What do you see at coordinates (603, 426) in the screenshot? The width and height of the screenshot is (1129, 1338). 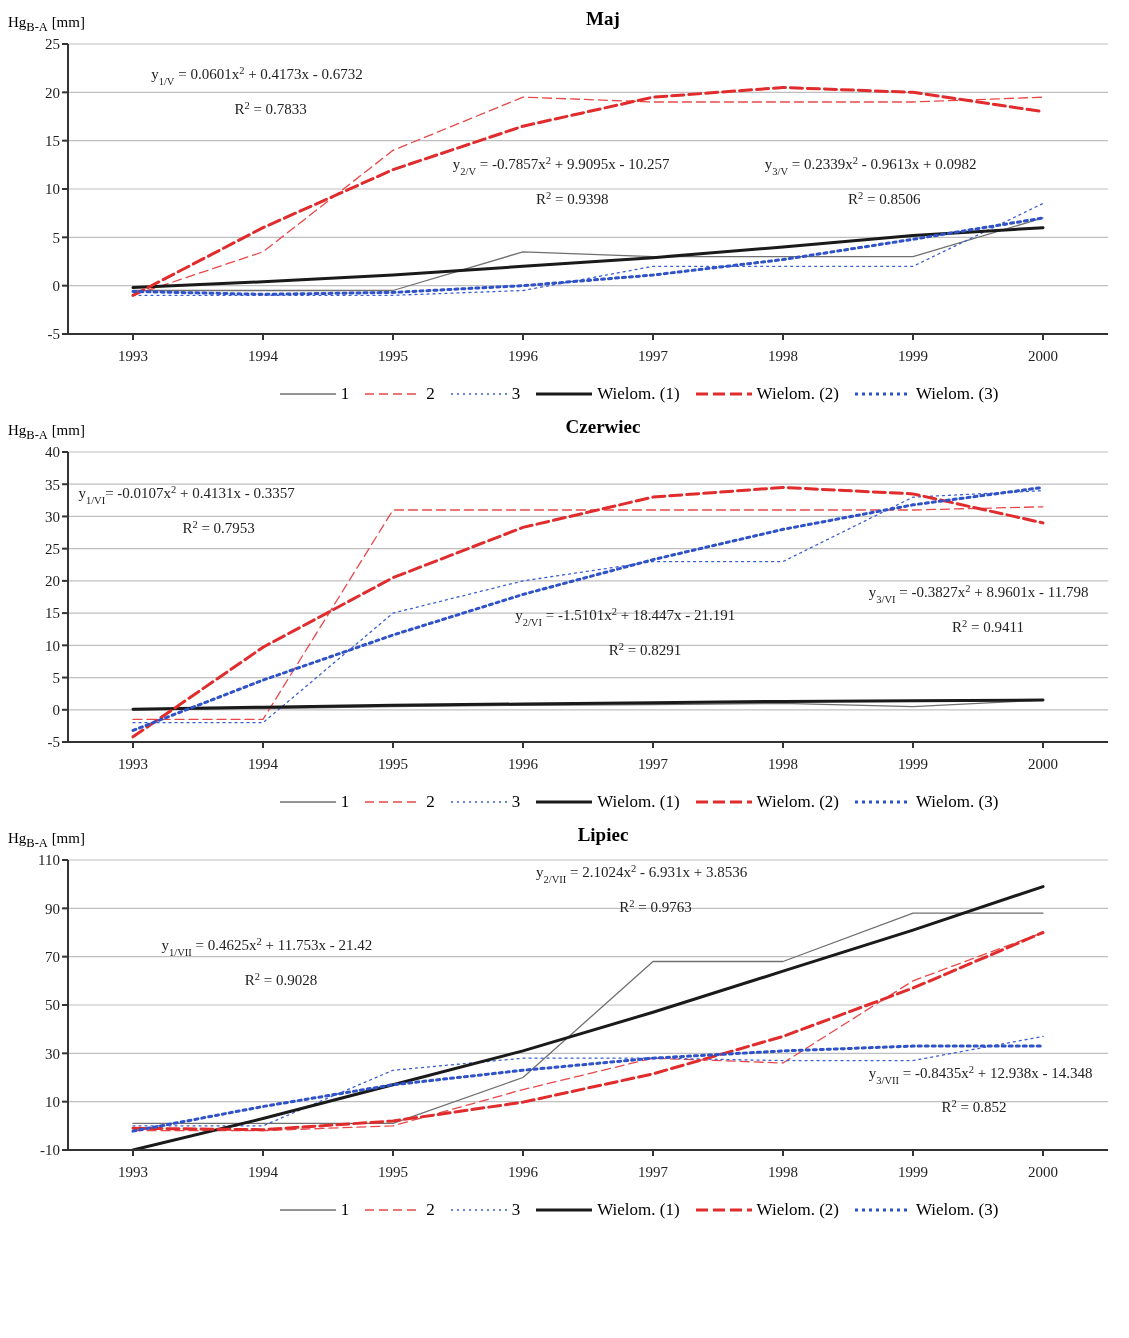 I see `chart-title: Czerwiec` at bounding box center [603, 426].